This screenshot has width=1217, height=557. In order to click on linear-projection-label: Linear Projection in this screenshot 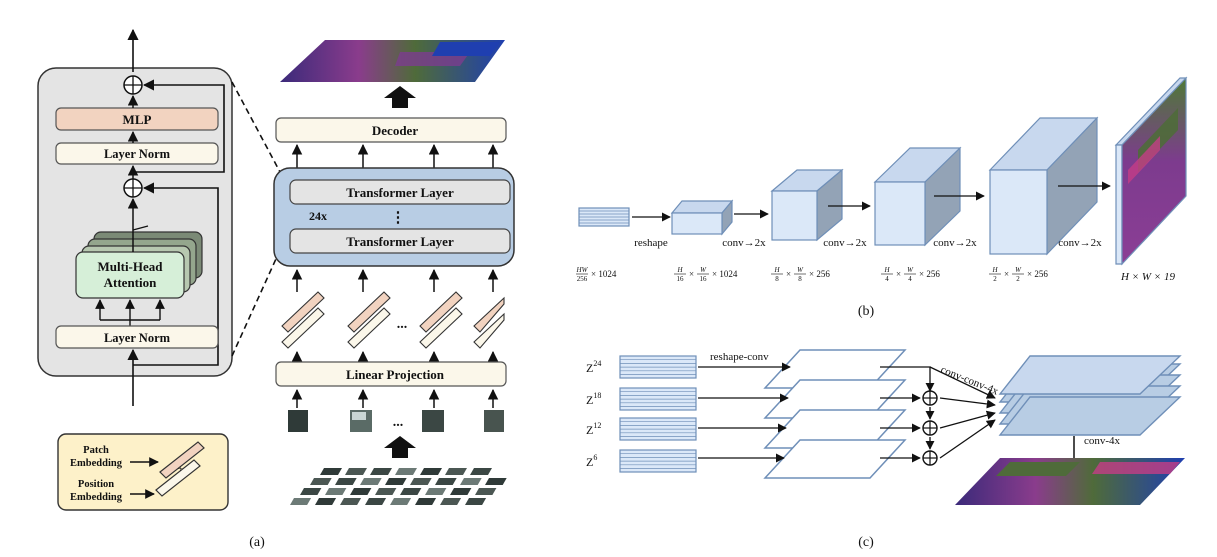, I will do `click(395, 374)`.